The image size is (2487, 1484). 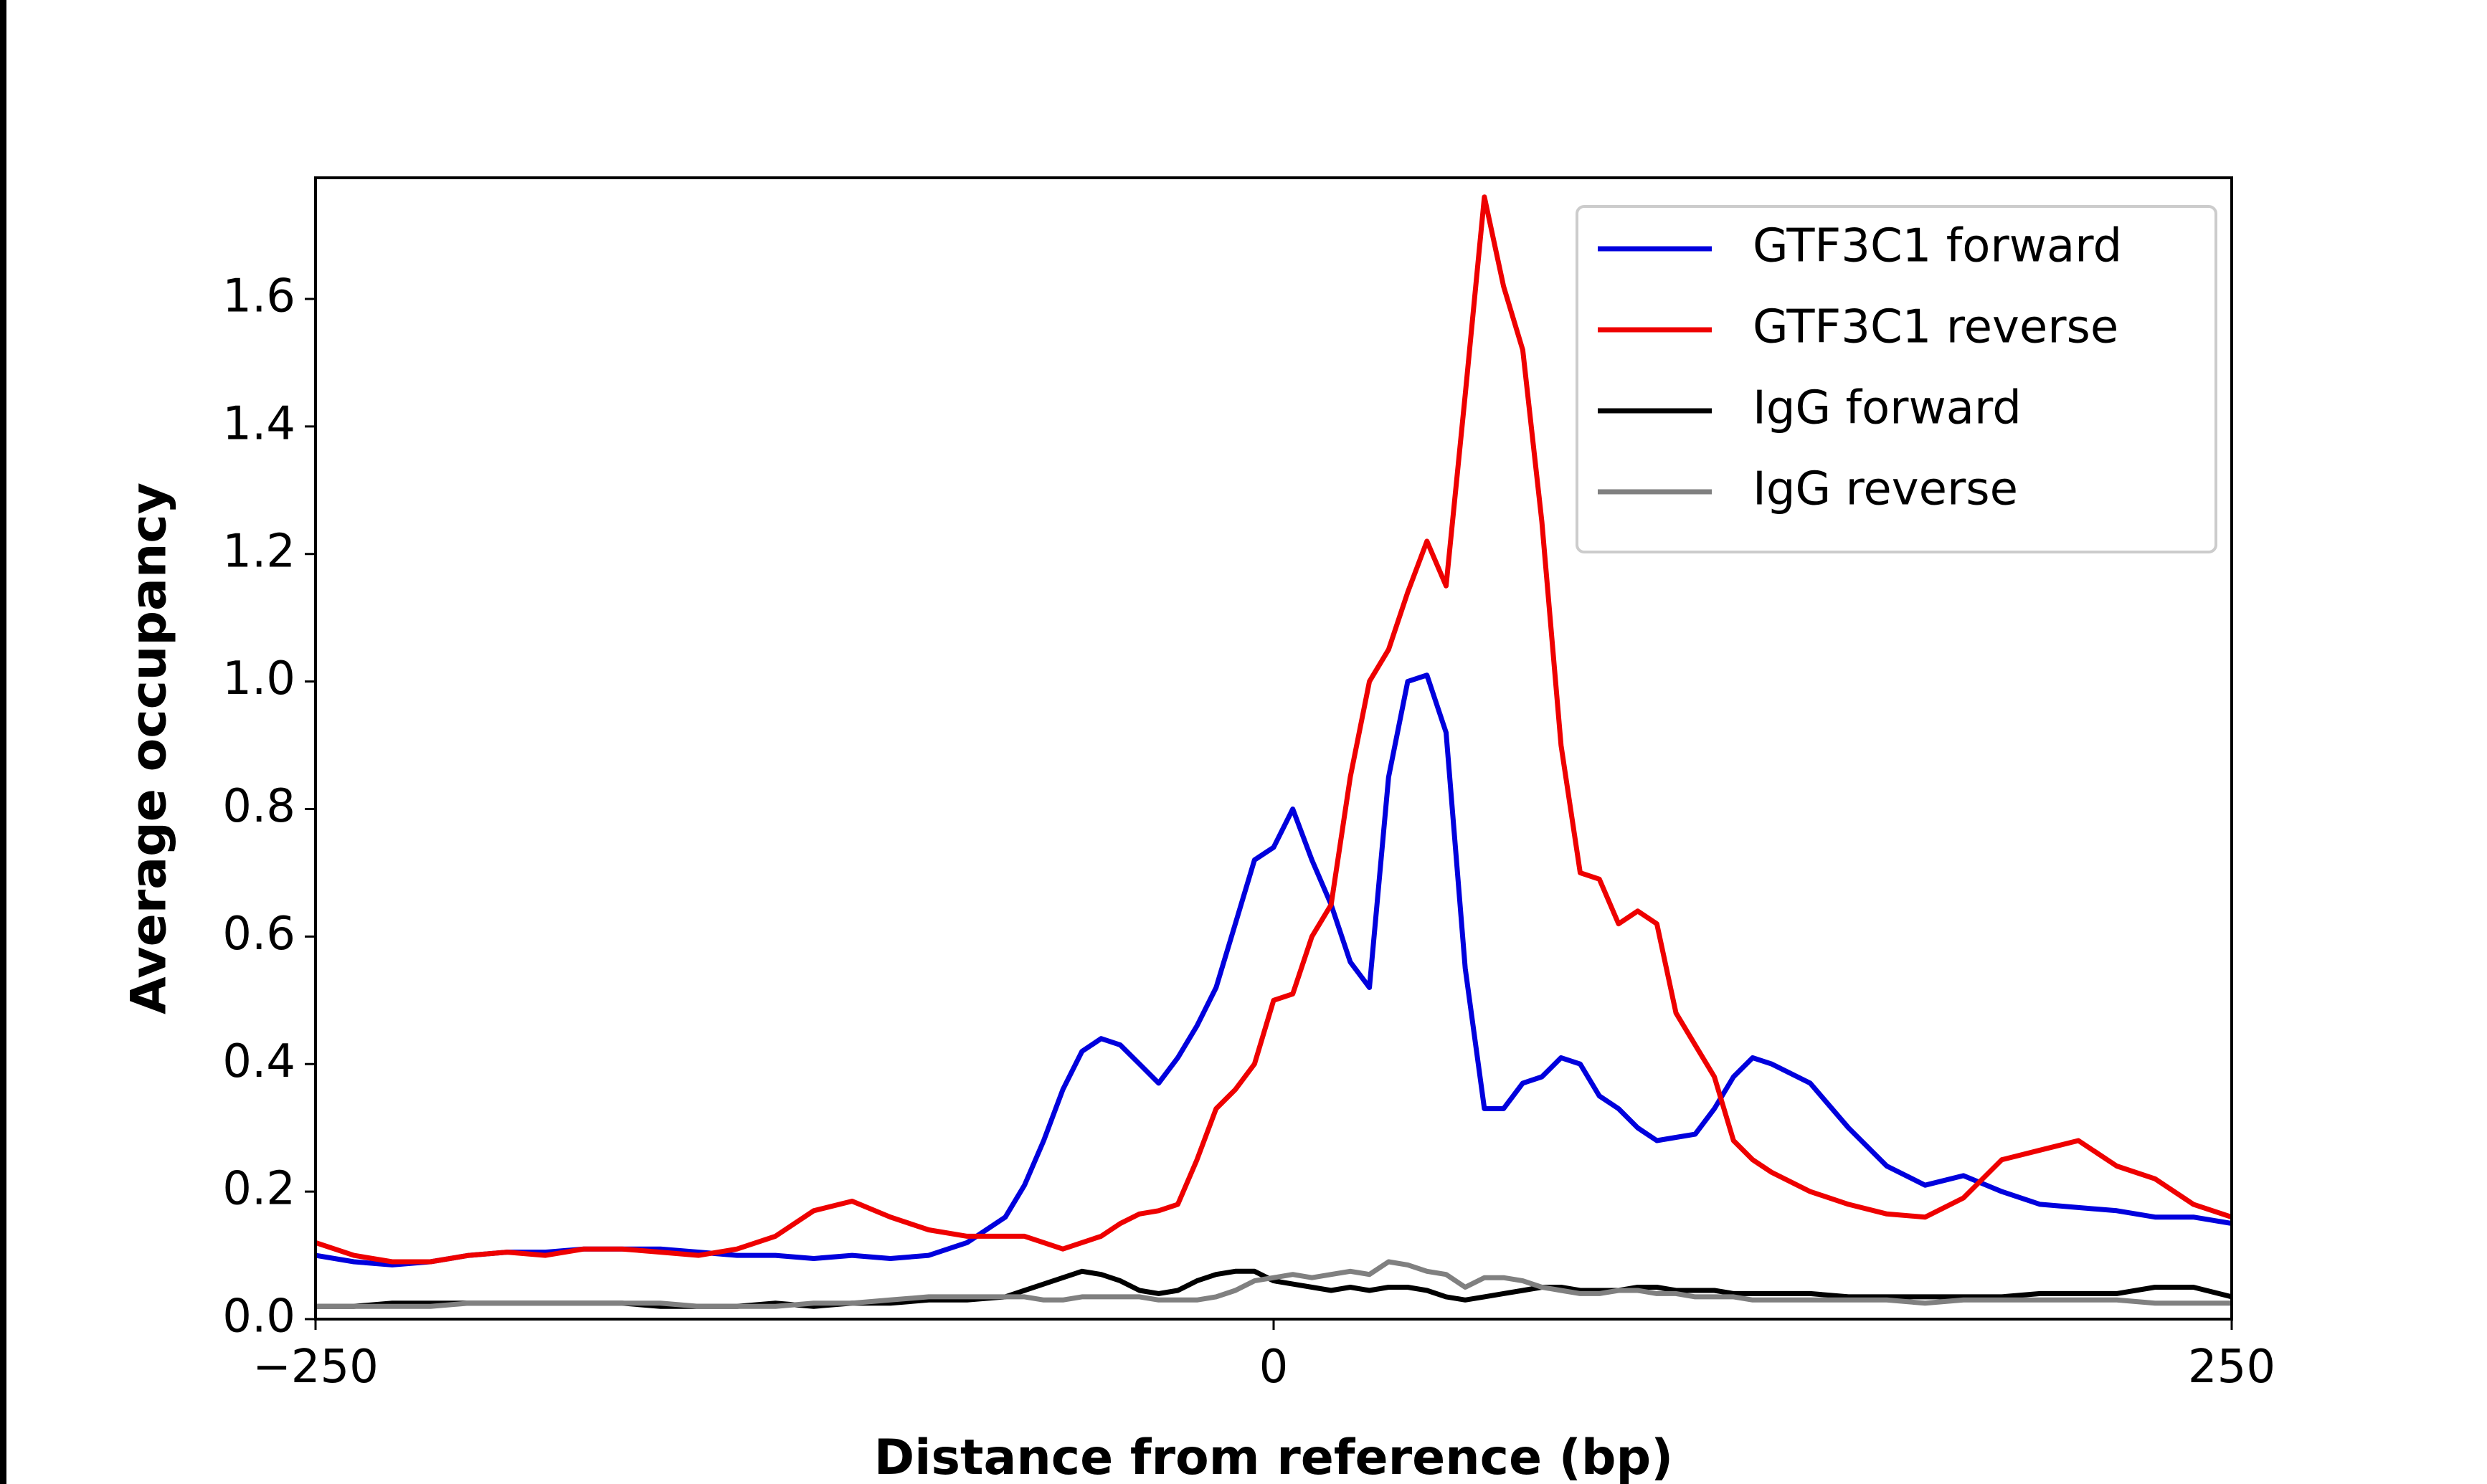 I want to click on y-tick-label: 0.0, so click(x=259, y=1317).